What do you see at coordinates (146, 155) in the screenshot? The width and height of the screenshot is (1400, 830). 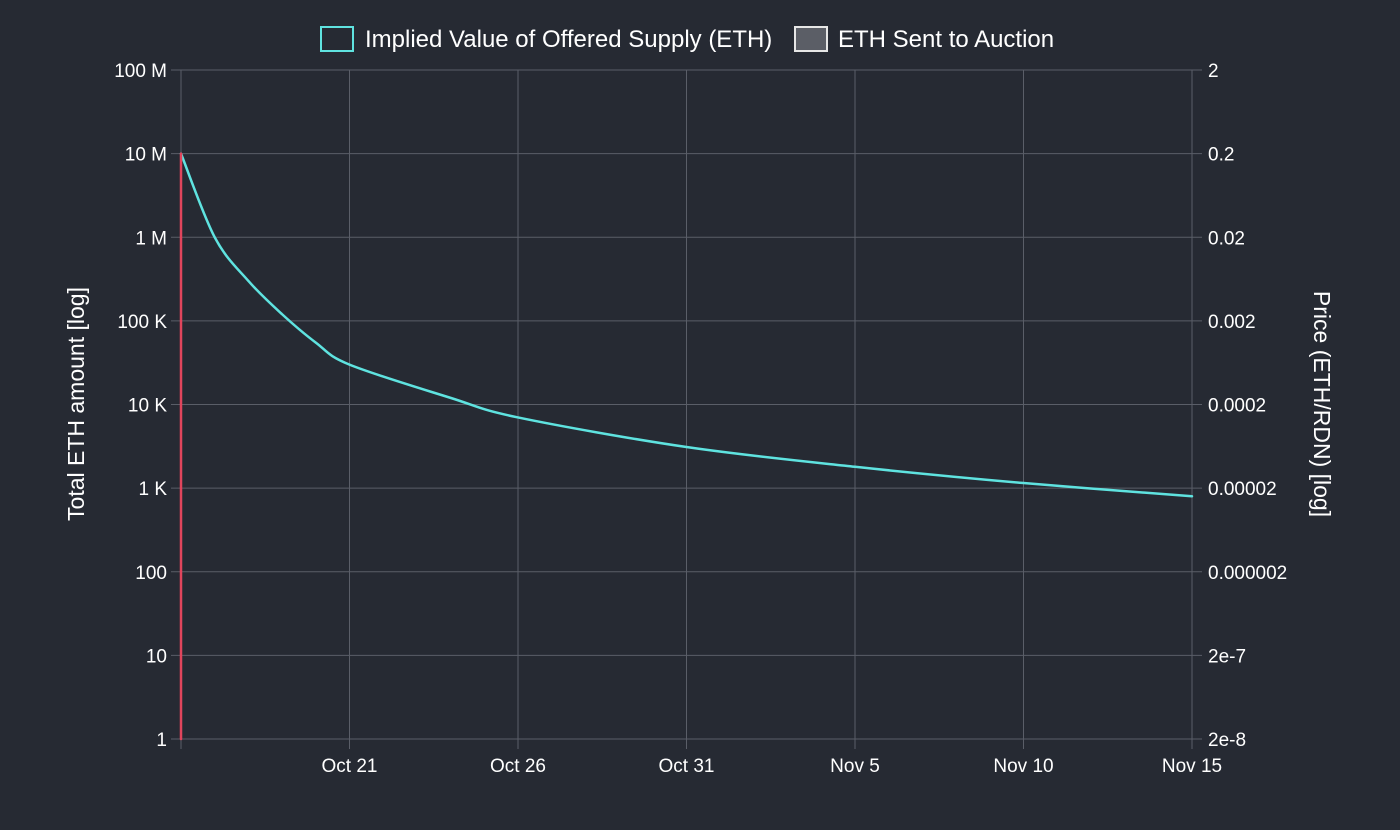 I see `left-tick-label: 10 M` at bounding box center [146, 155].